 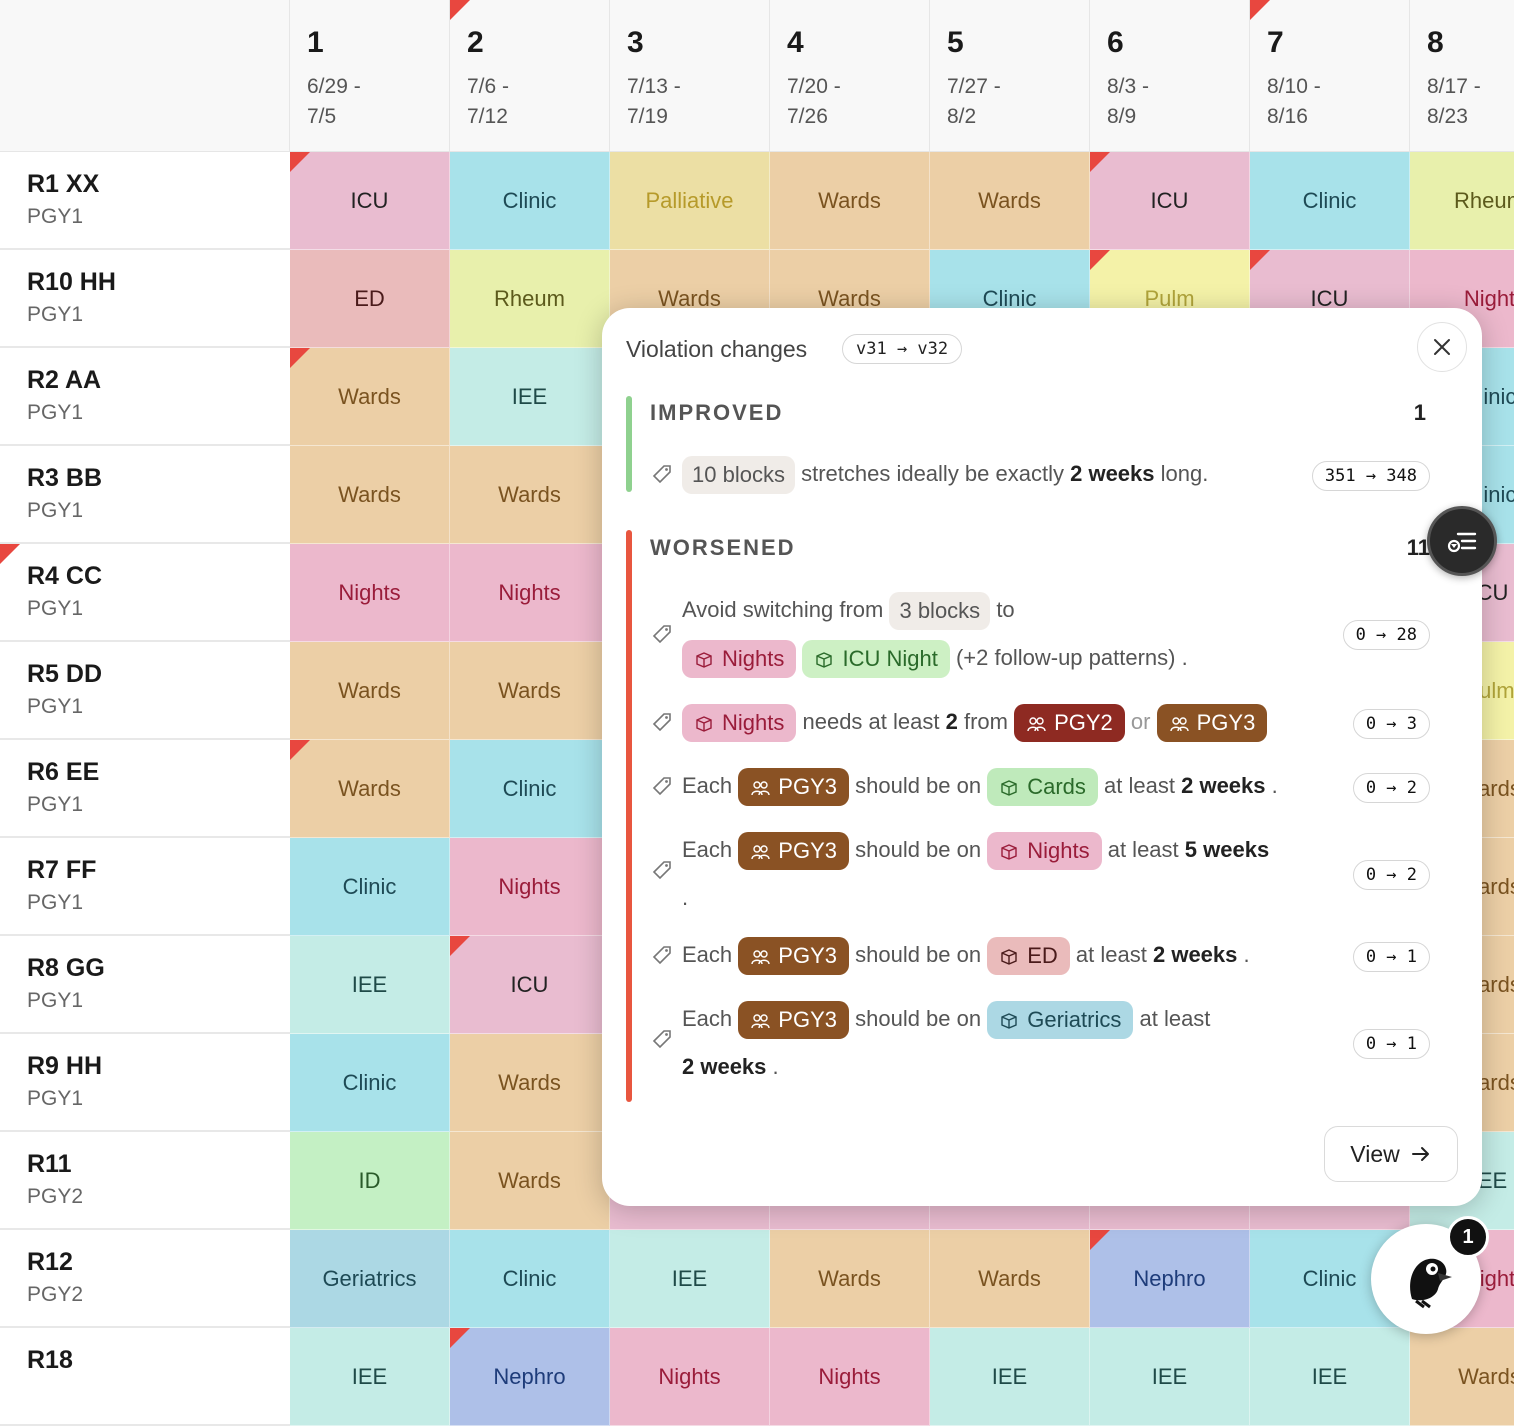 What do you see at coordinates (145, 397) in the screenshot?
I see `resident-row-header: R2 AA PGY1` at bounding box center [145, 397].